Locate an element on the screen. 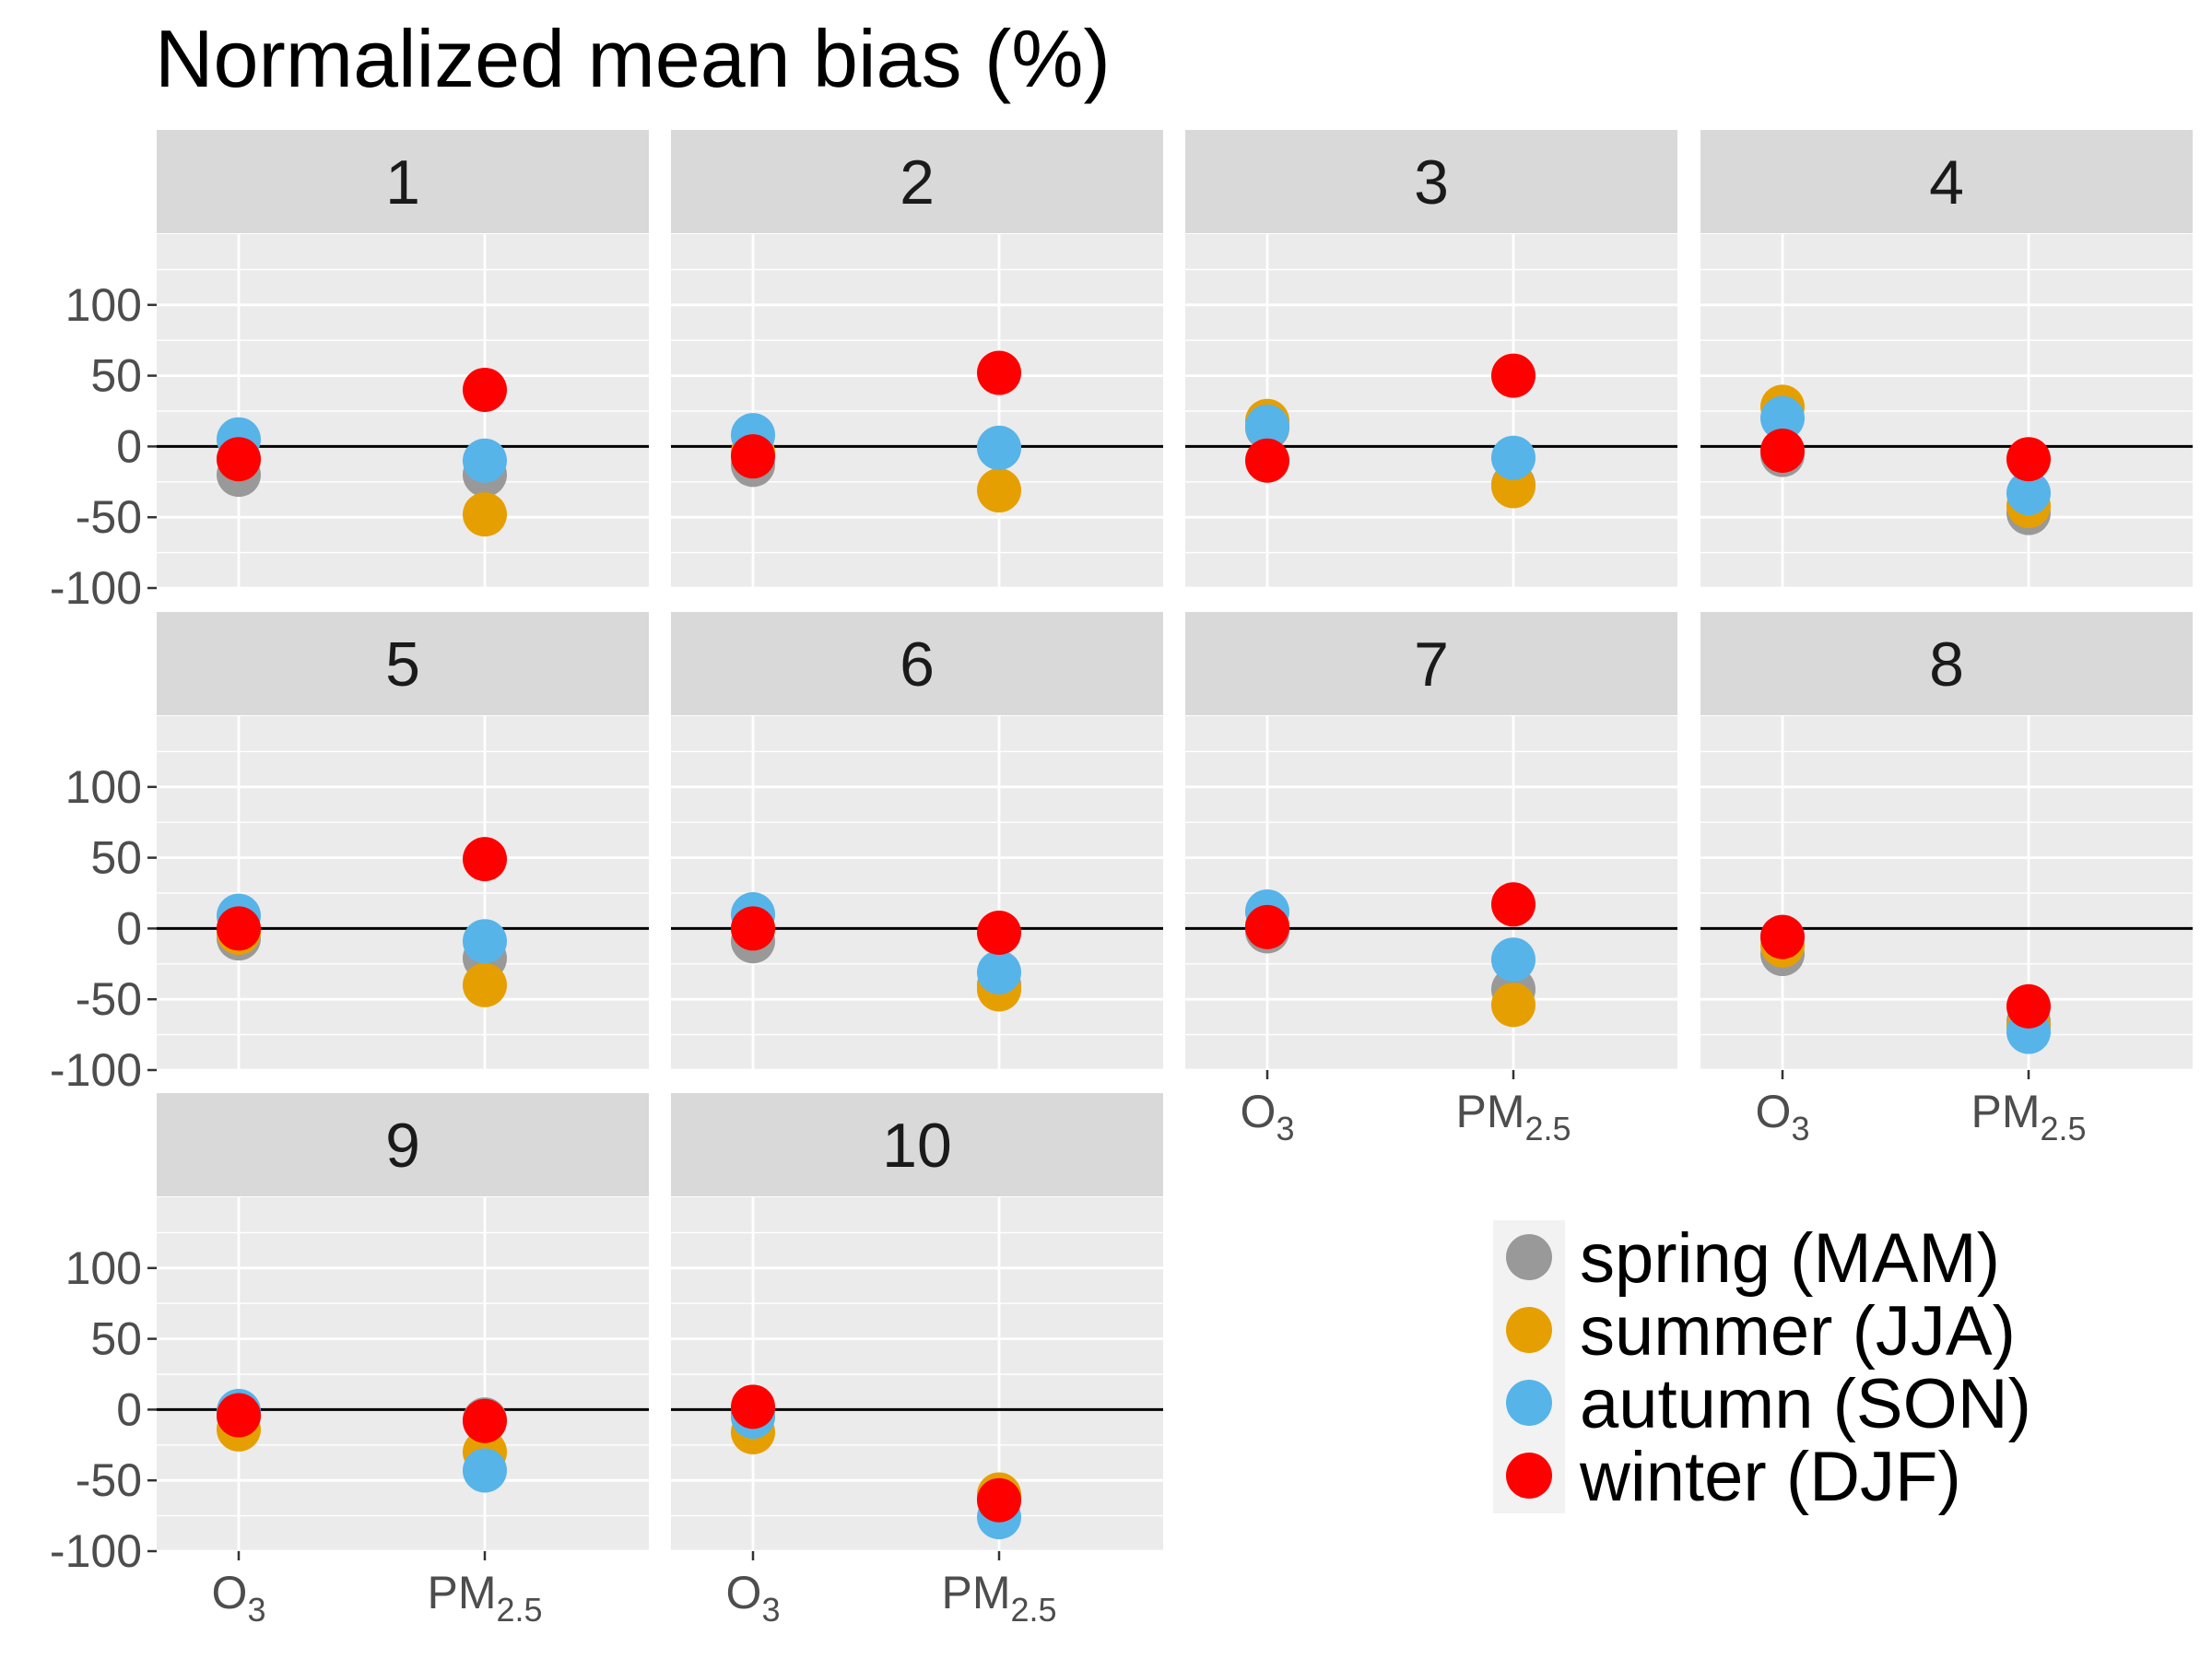  facet-panel-1: 1 -100 -50 0 50 100 is located at coordinates (349, 372).